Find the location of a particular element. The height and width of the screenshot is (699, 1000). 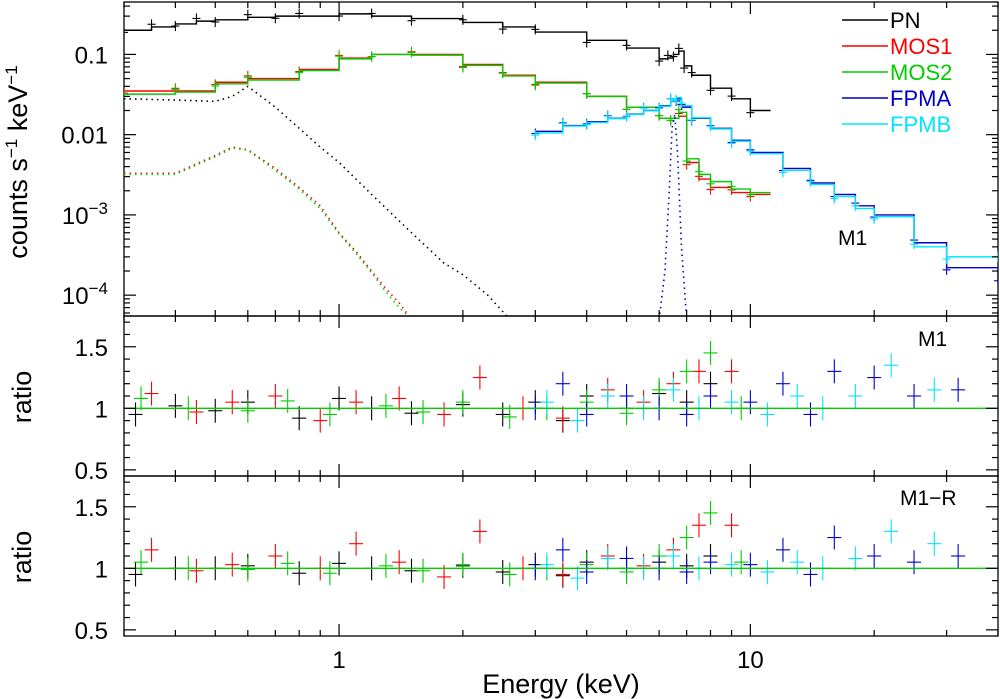

x-tick-label-10: 10 is located at coordinates (750, 660).